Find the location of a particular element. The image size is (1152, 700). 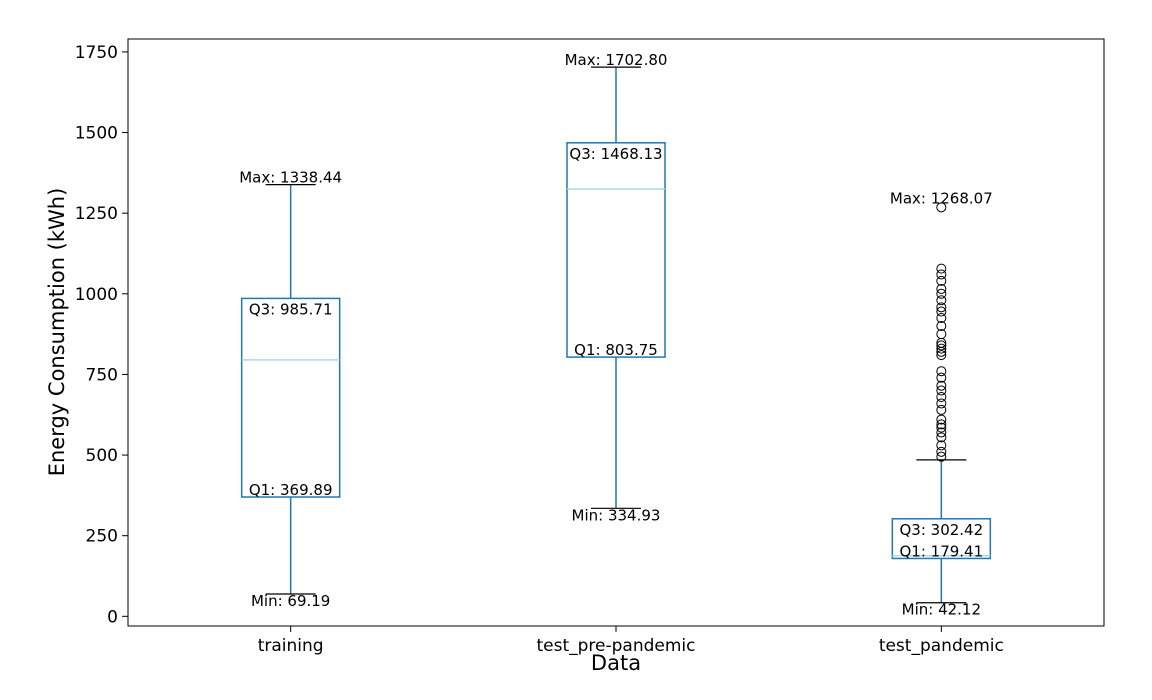

q1-label: Q1: 803.75 is located at coordinates (616, 350).